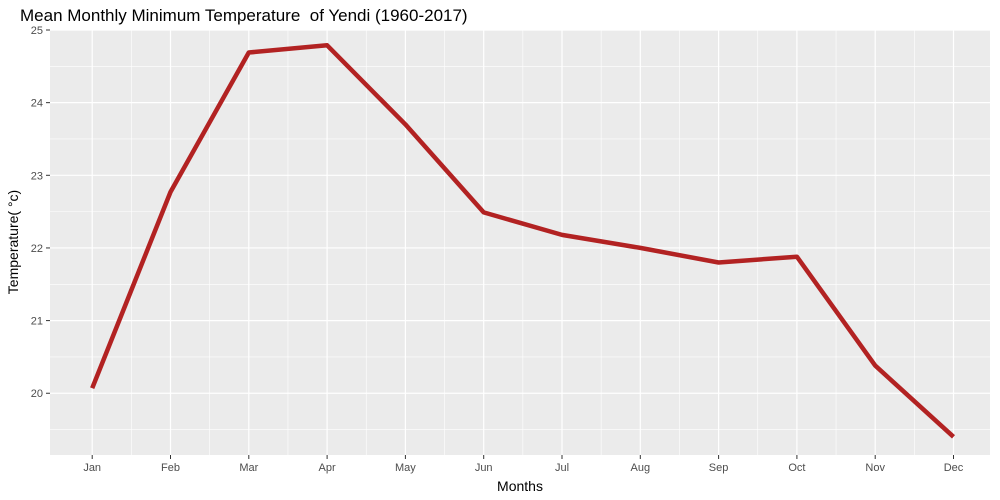  Describe the element at coordinates (37, 176) in the screenshot. I see `y-tick-label: 23` at that location.